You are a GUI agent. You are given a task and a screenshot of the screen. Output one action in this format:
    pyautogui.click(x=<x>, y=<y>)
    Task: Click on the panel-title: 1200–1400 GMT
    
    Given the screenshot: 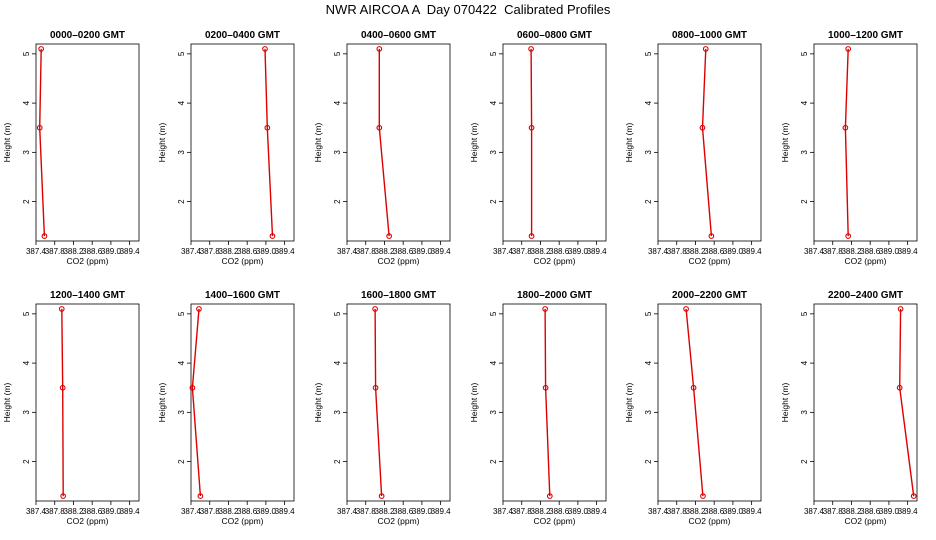 What is the action you would take?
    pyautogui.click(x=87, y=295)
    